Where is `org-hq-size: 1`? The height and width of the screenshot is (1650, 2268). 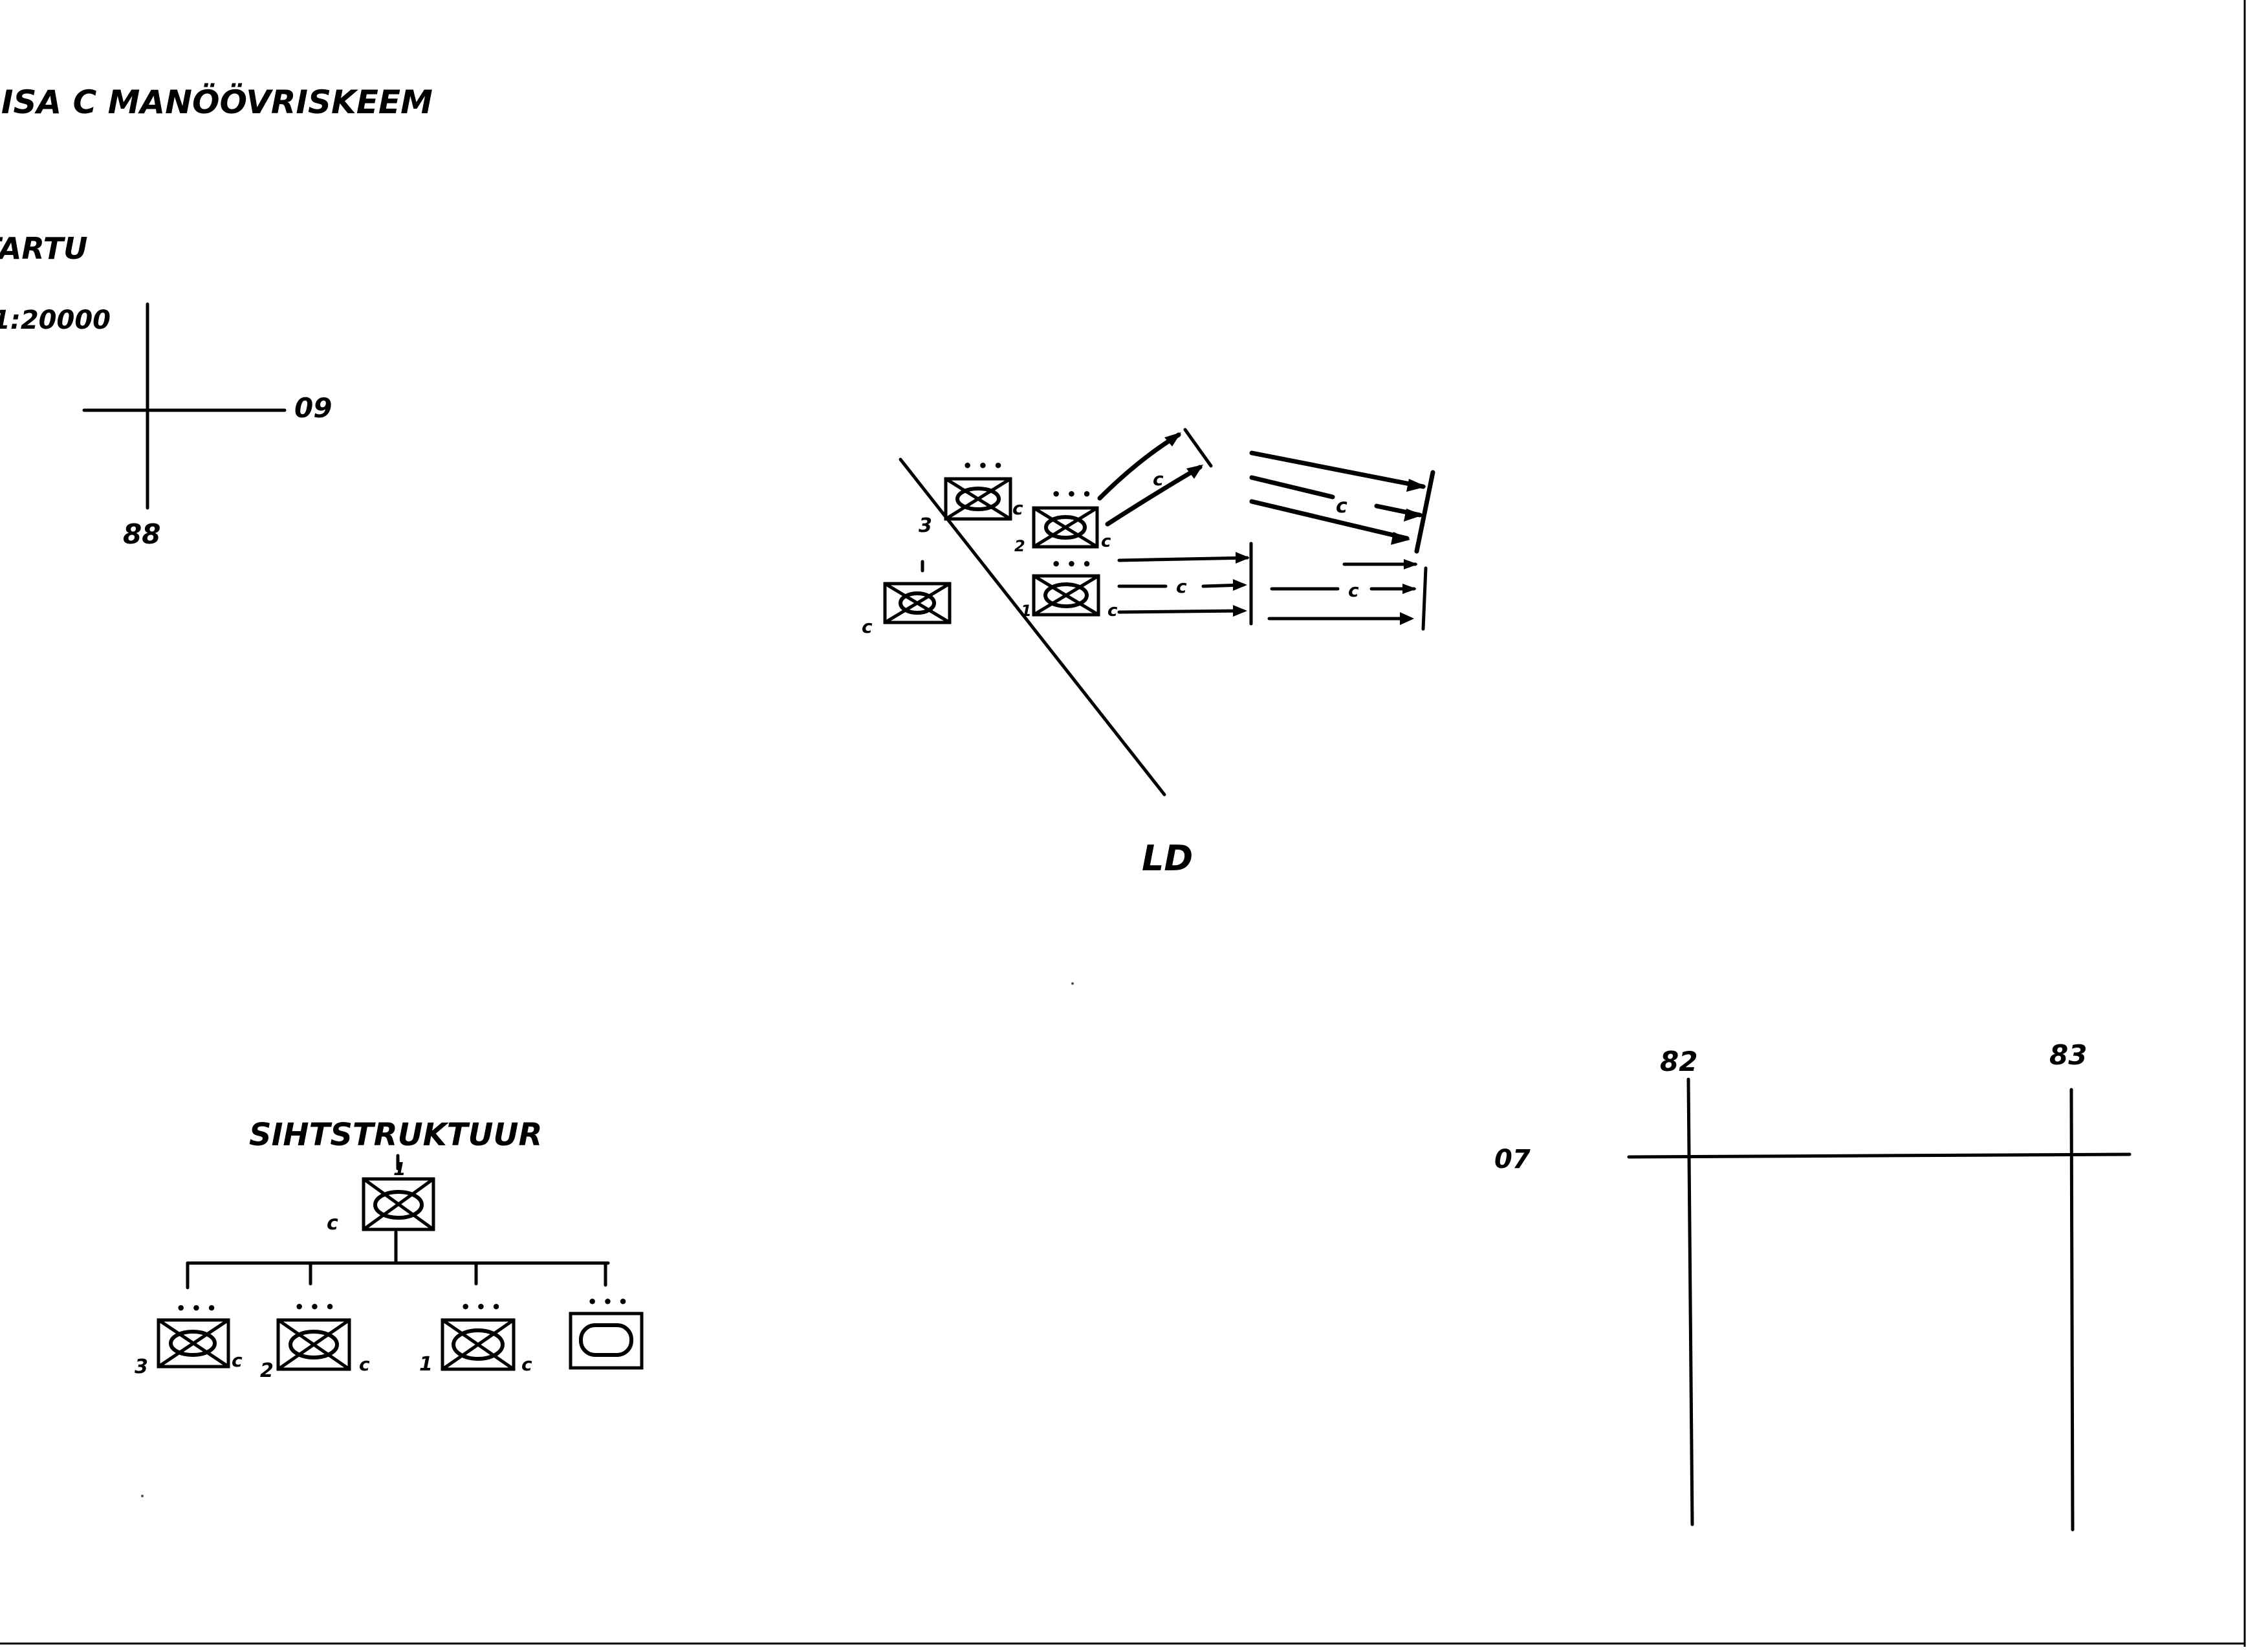 org-hq-size: 1 is located at coordinates (400, 1169).